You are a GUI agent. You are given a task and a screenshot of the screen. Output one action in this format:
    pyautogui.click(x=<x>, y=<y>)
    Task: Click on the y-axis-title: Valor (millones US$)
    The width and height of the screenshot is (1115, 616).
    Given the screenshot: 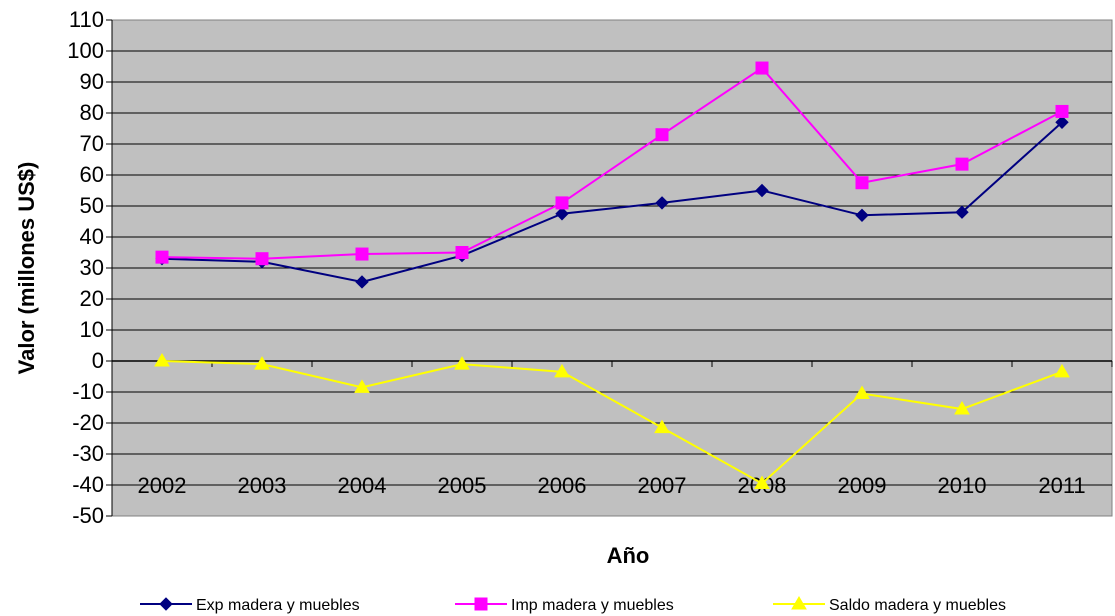 What is the action you would take?
    pyautogui.click(x=26, y=268)
    